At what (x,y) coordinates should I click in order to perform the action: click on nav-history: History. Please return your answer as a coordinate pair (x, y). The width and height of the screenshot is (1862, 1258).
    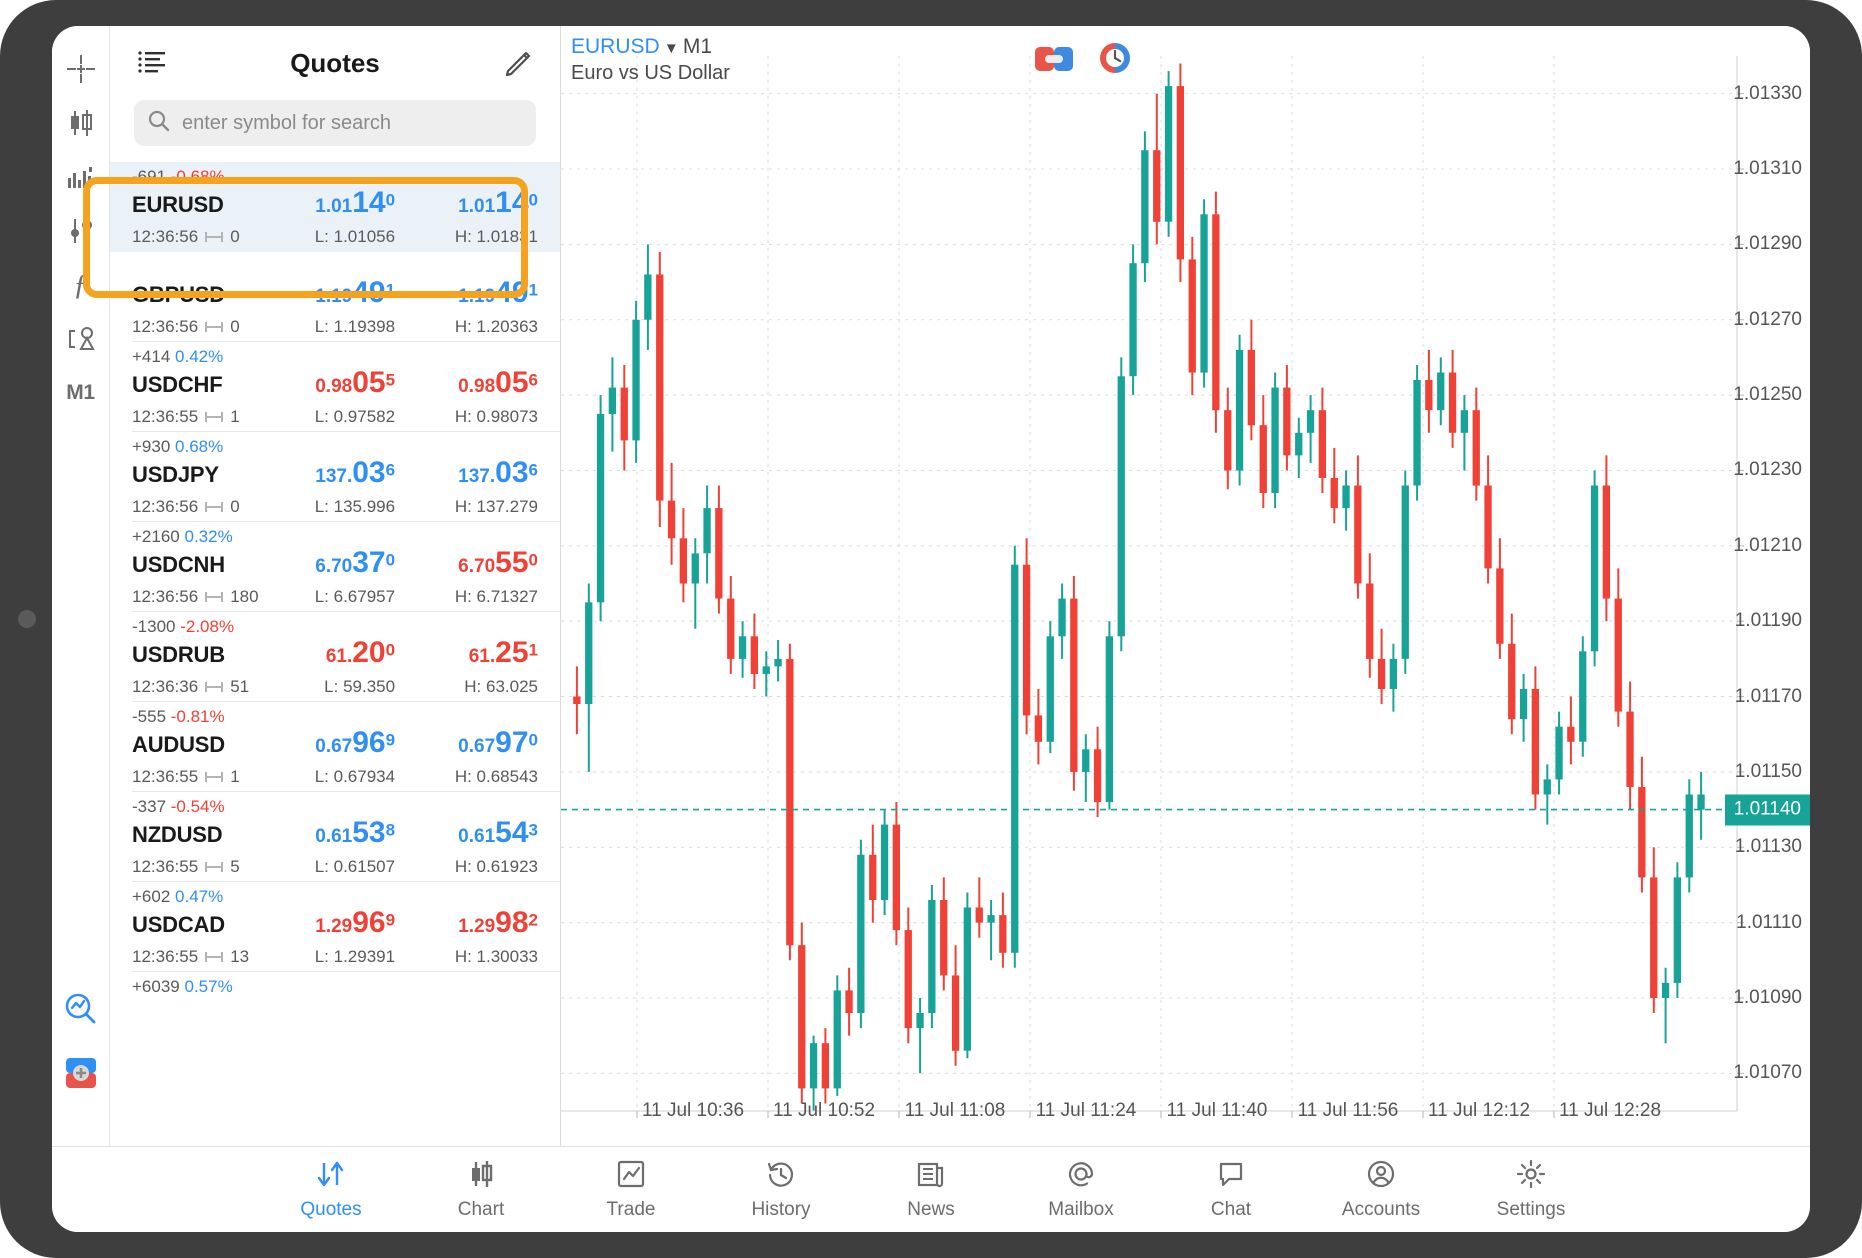
    Looking at the image, I should click on (781, 1190).